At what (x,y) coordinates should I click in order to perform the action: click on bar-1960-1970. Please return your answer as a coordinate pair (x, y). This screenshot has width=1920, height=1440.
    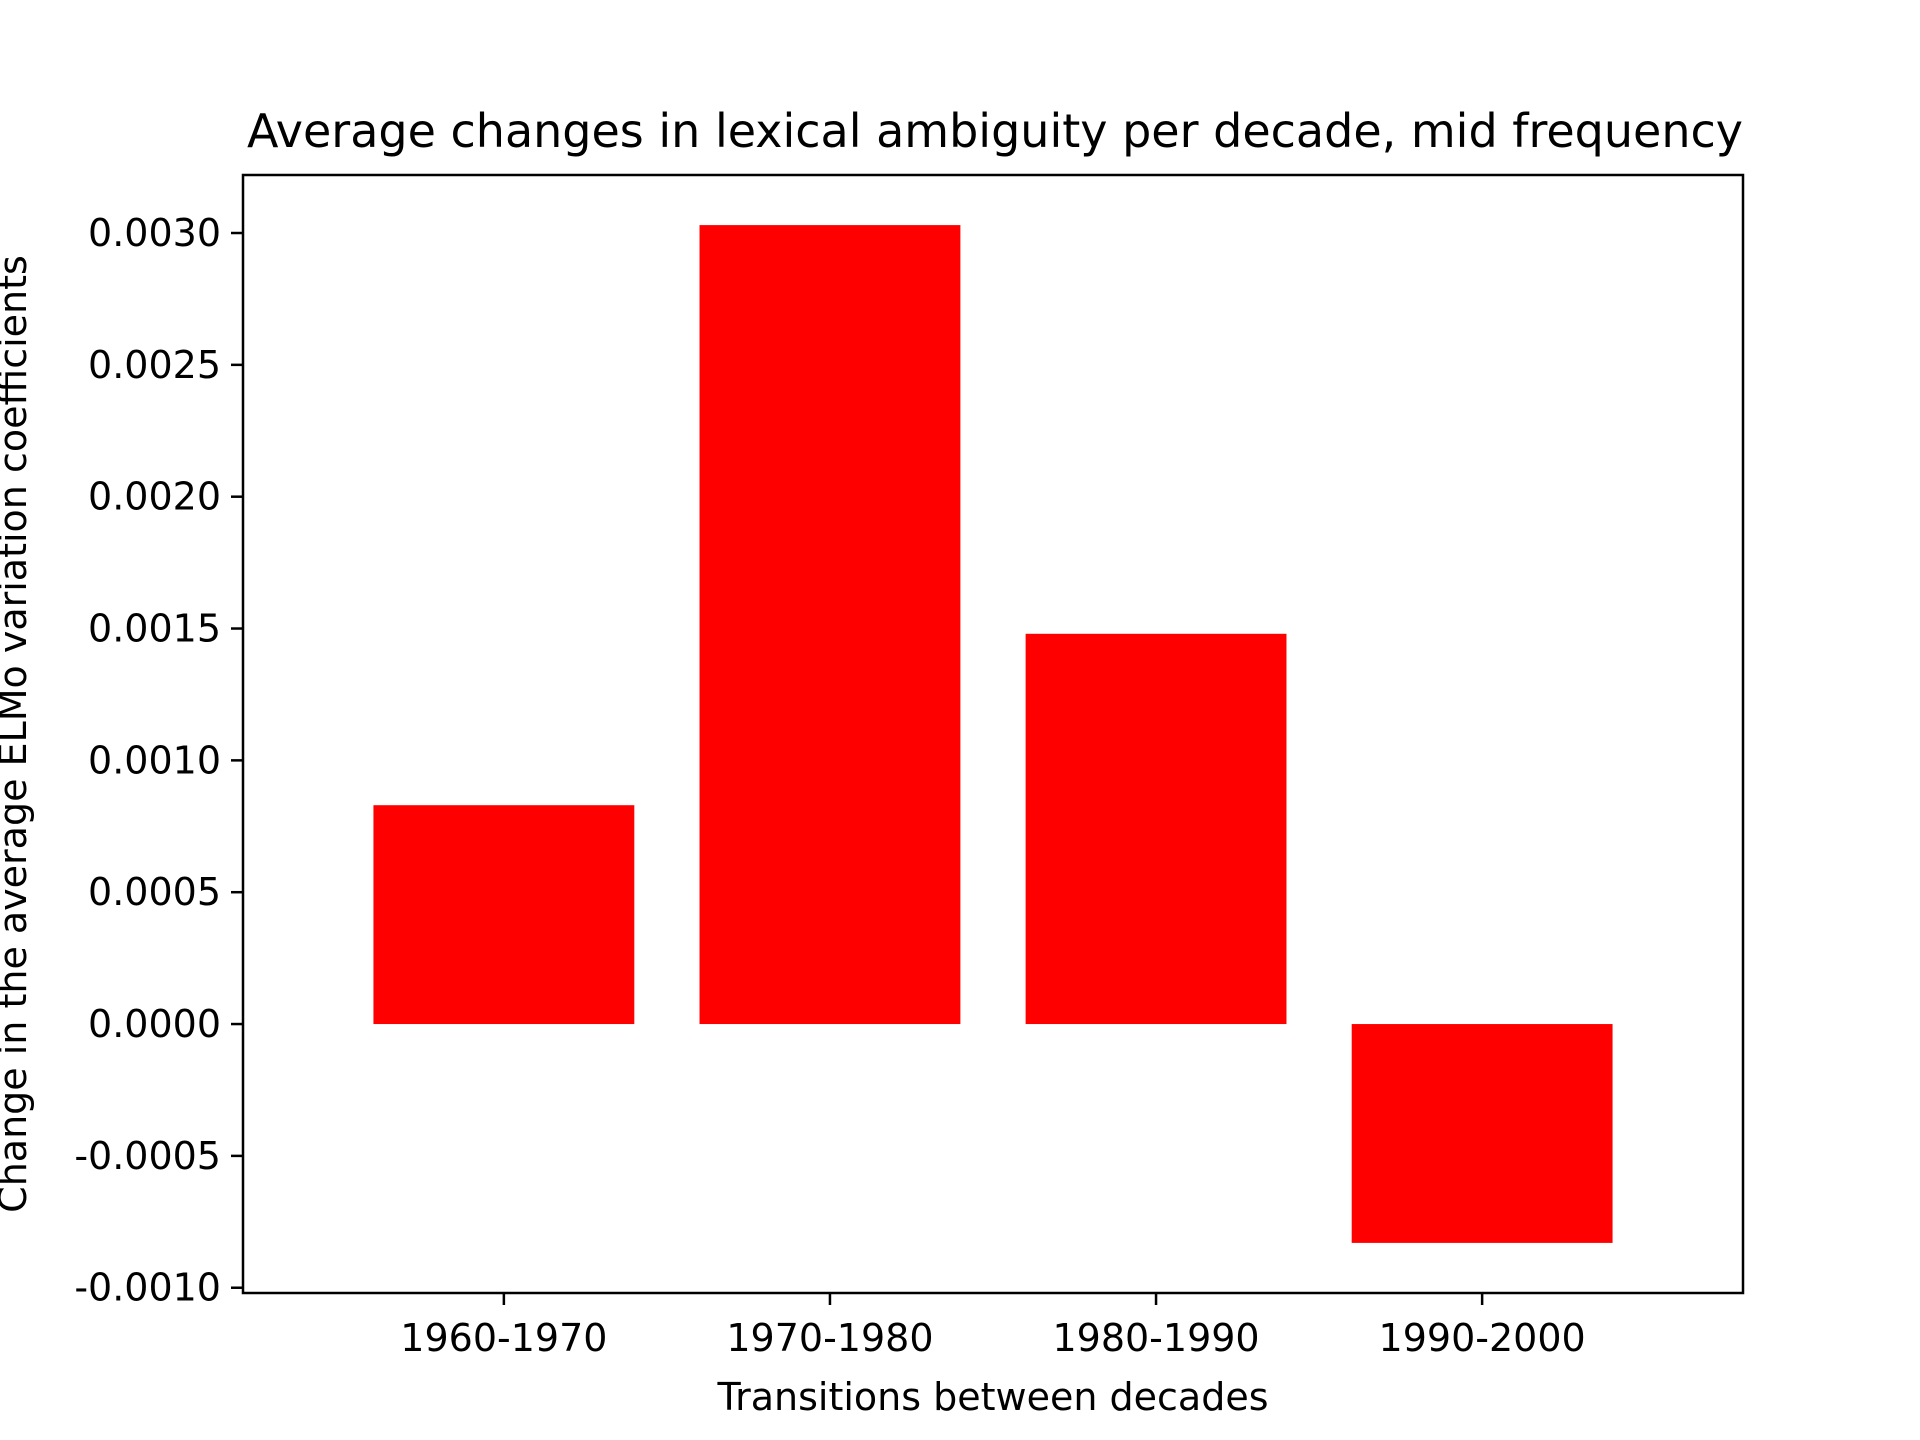
    Looking at the image, I should click on (504, 915).